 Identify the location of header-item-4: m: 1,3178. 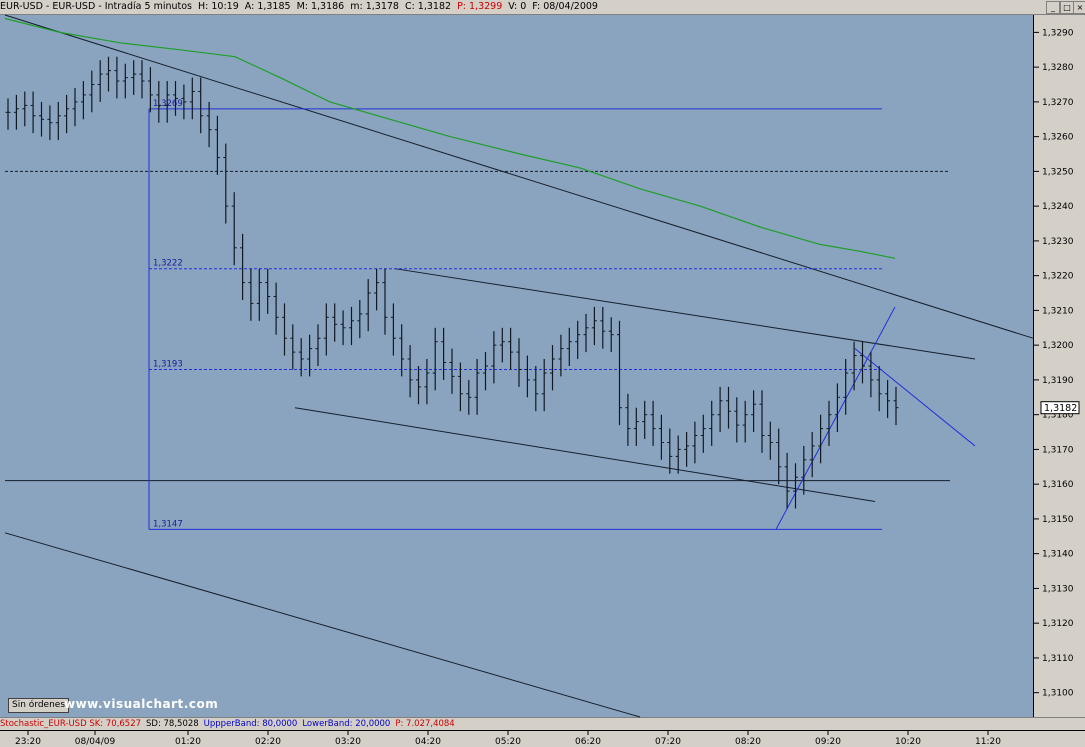
(374, 6).